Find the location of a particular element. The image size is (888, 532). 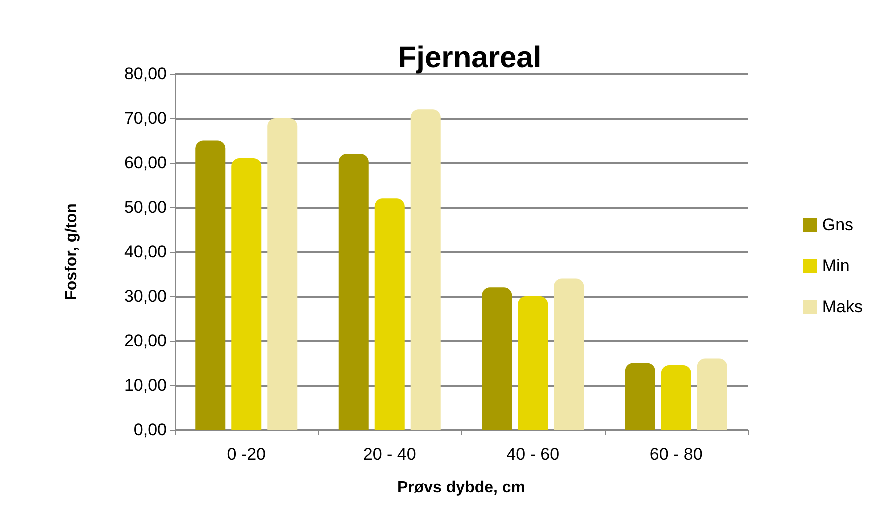

y-tick-label: 80,00 is located at coordinates (145, 74).